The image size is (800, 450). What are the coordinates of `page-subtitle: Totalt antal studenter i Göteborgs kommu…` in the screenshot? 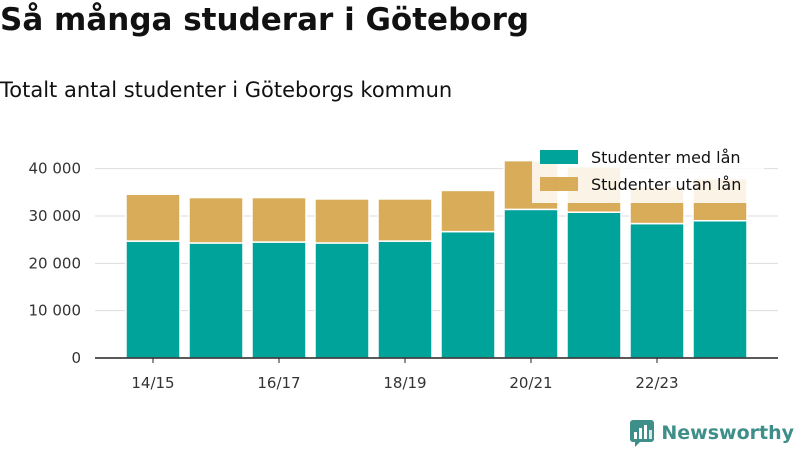 It's located at (226, 90).